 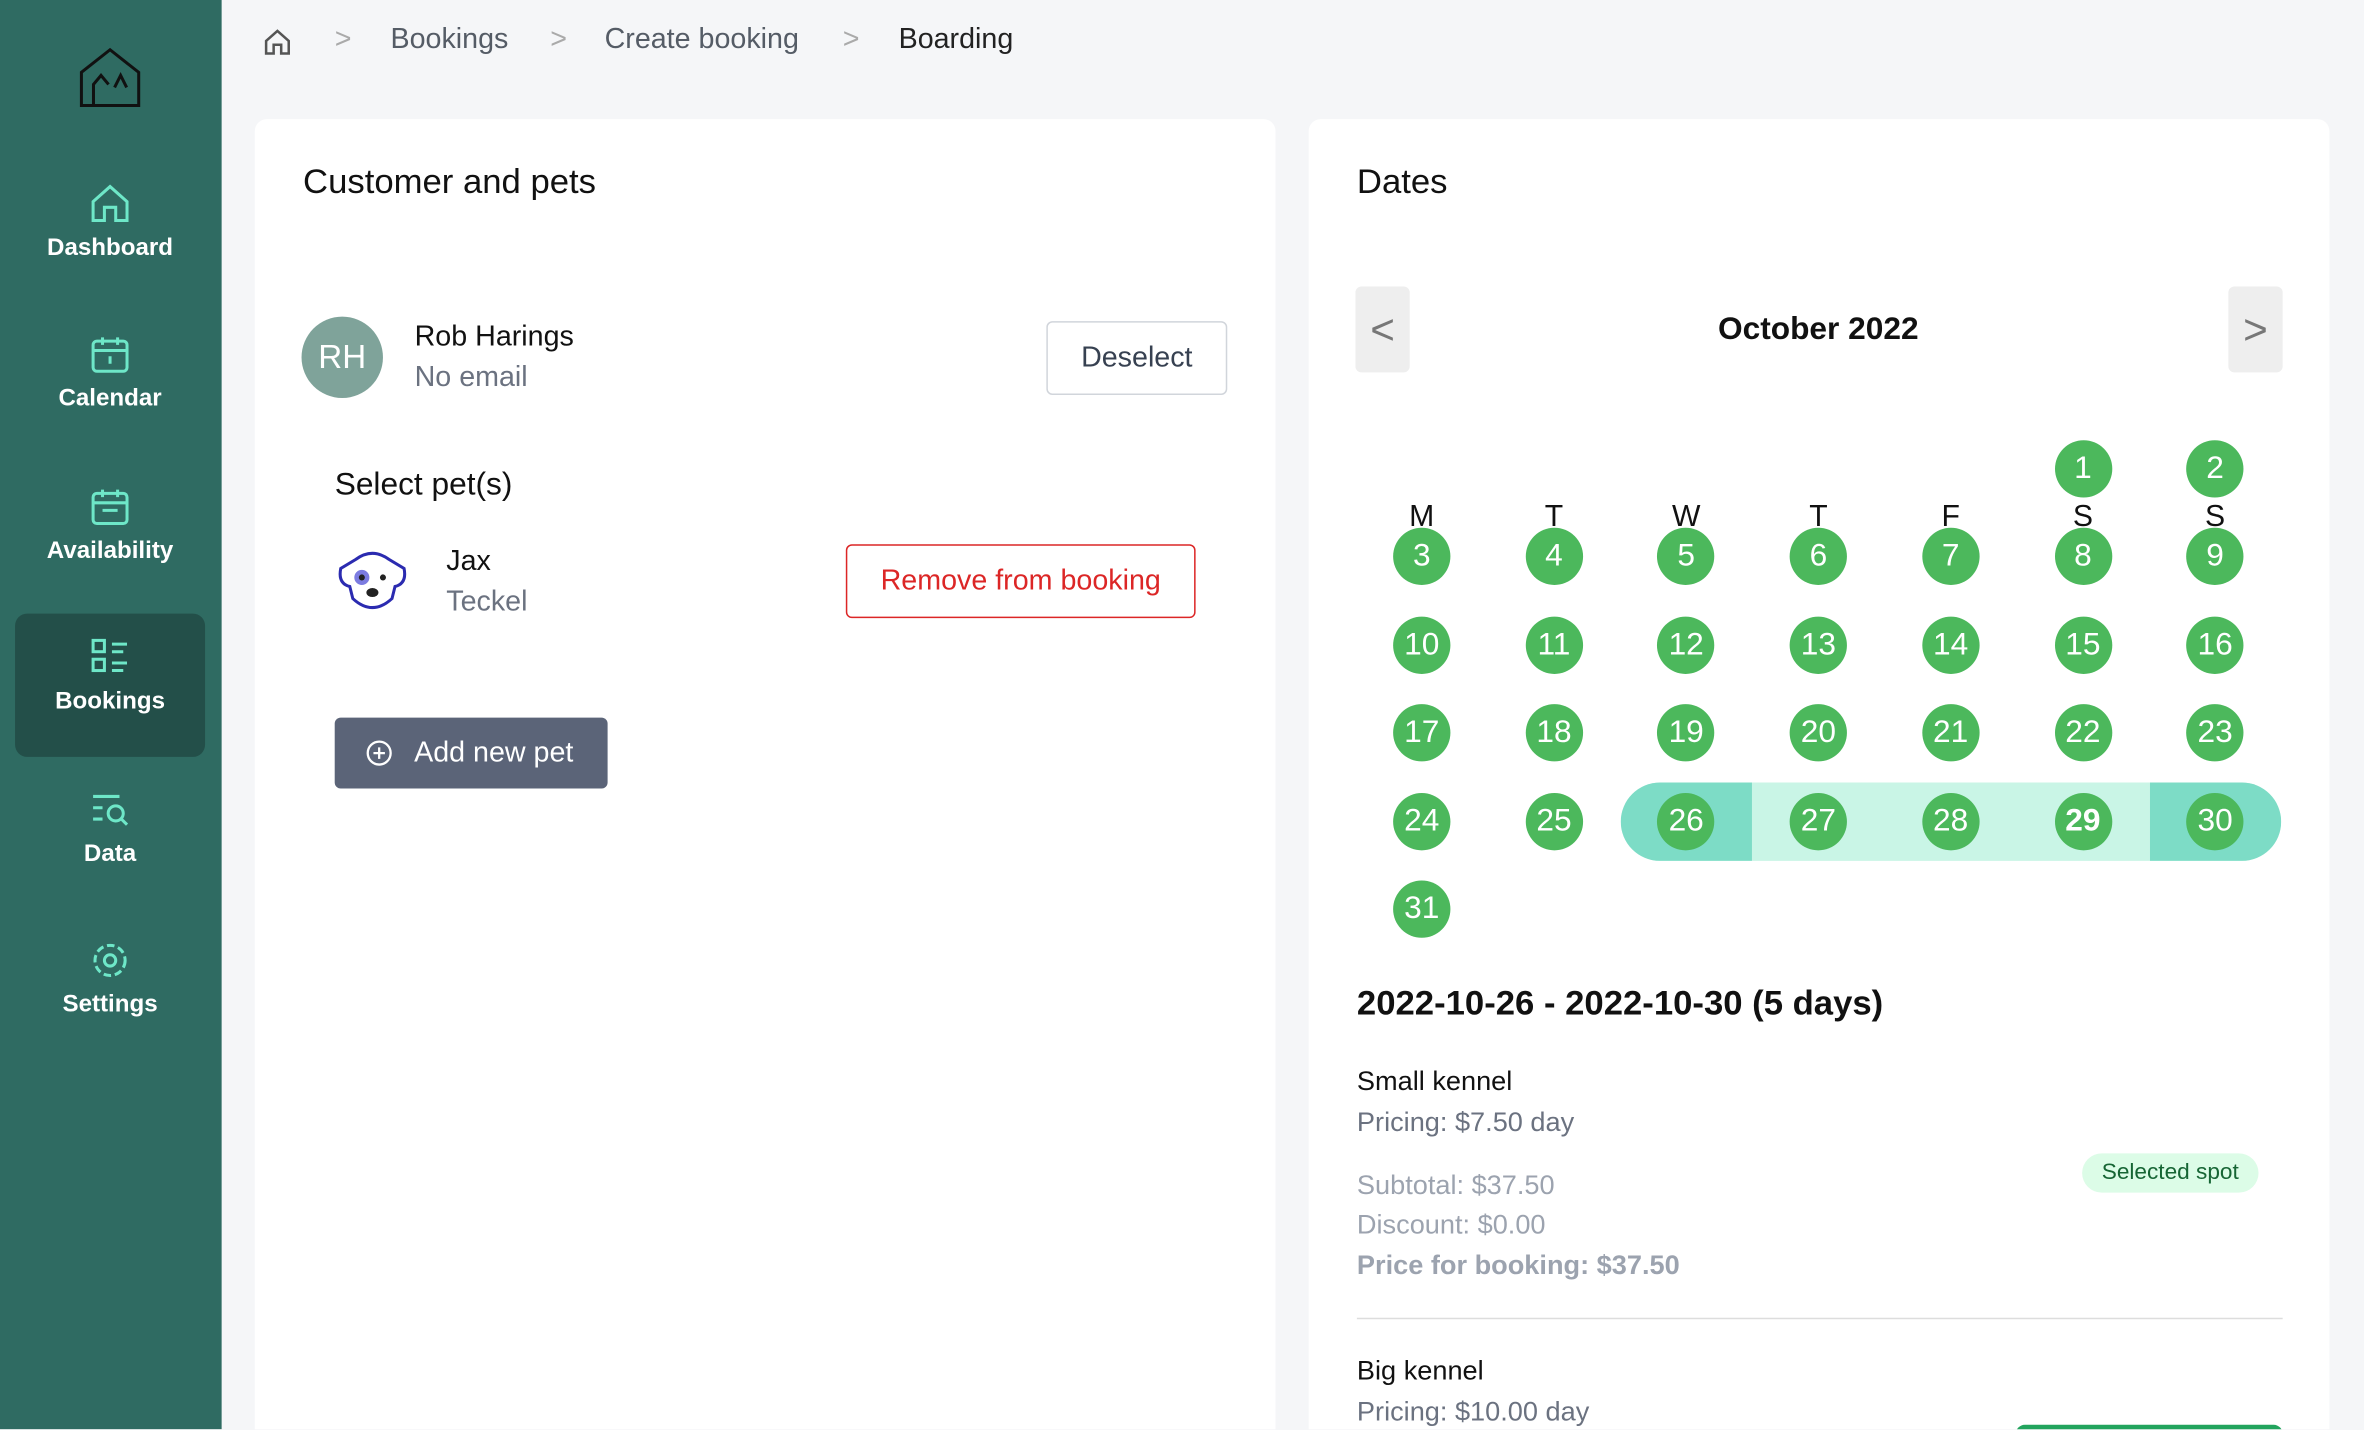 I want to click on breadcrumb-item: Bookings, so click(x=449, y=40).